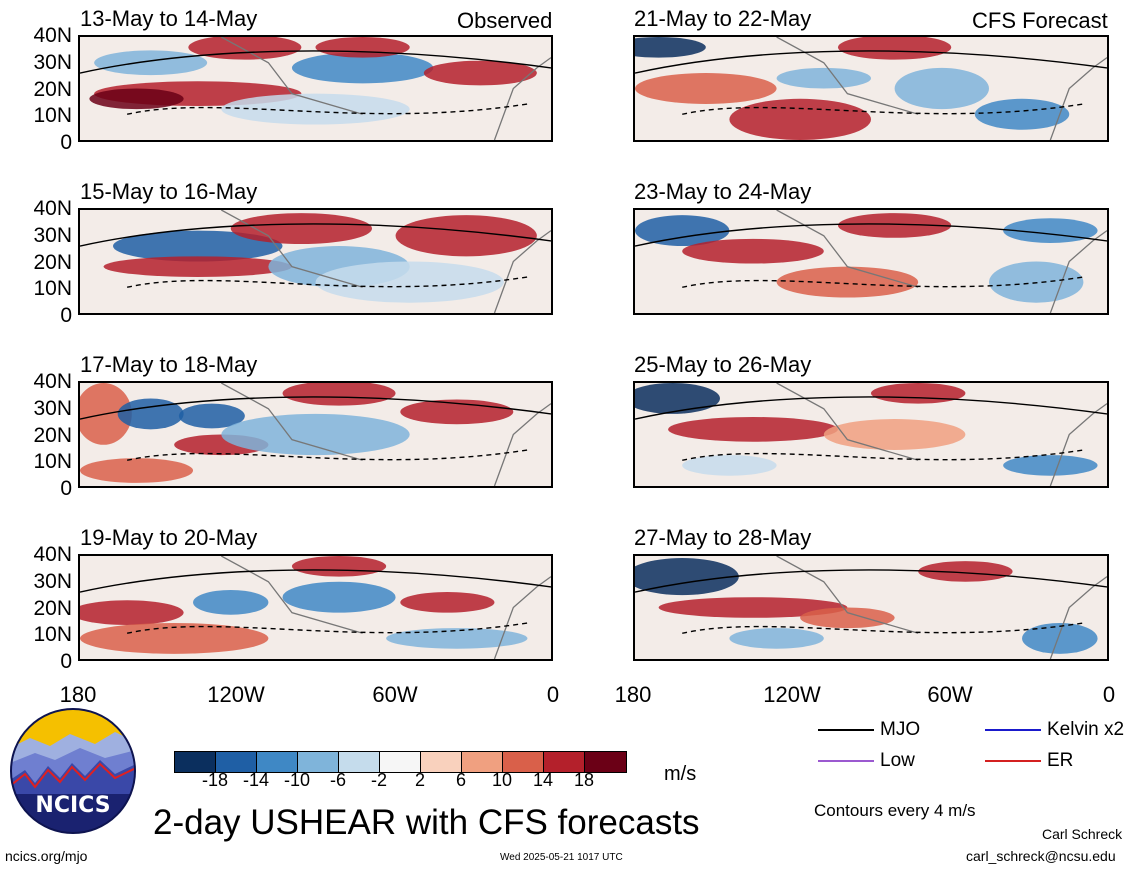 The image size is (1135, 871). What do you see at coordinates (215, 780) in the screenshot?
I see `colorbar-tick-label: -18` at bounding box center [215, 780].